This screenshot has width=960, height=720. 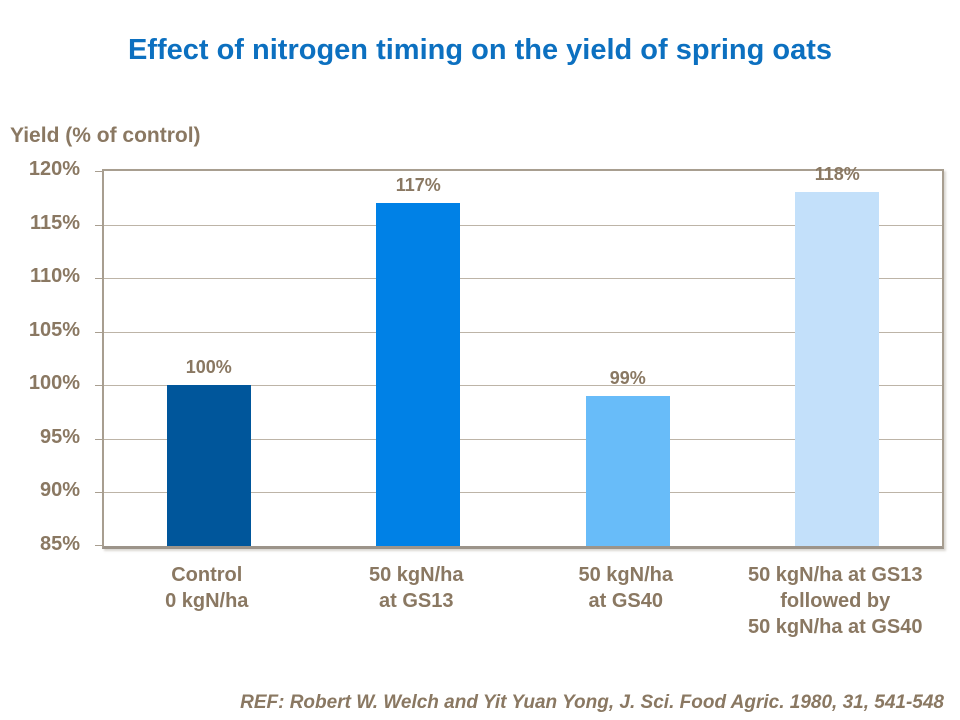 What do you see at coordinates (59, 436) in the screenshot?
I see `y-tick-label: 95%` at bounding box center [59, 436].